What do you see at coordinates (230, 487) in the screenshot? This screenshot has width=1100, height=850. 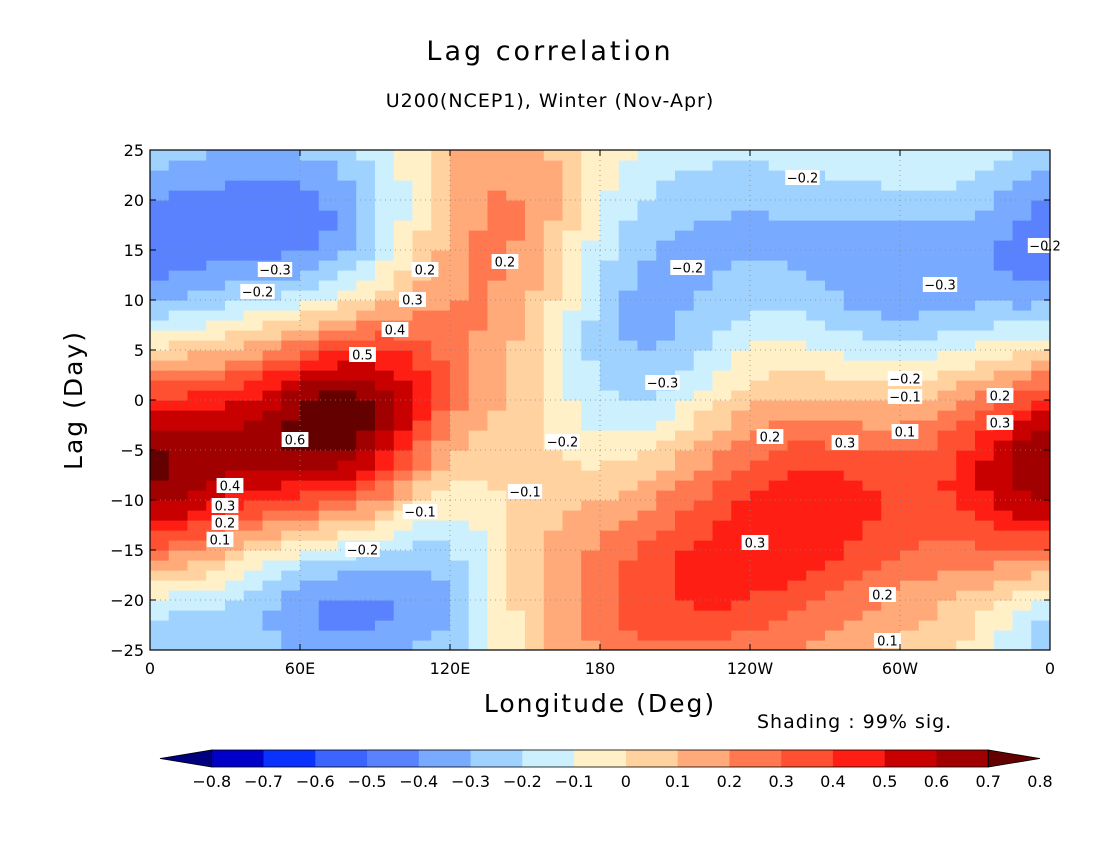 I see `contour-label-text: 0.4` at bounding box center [230, 487].